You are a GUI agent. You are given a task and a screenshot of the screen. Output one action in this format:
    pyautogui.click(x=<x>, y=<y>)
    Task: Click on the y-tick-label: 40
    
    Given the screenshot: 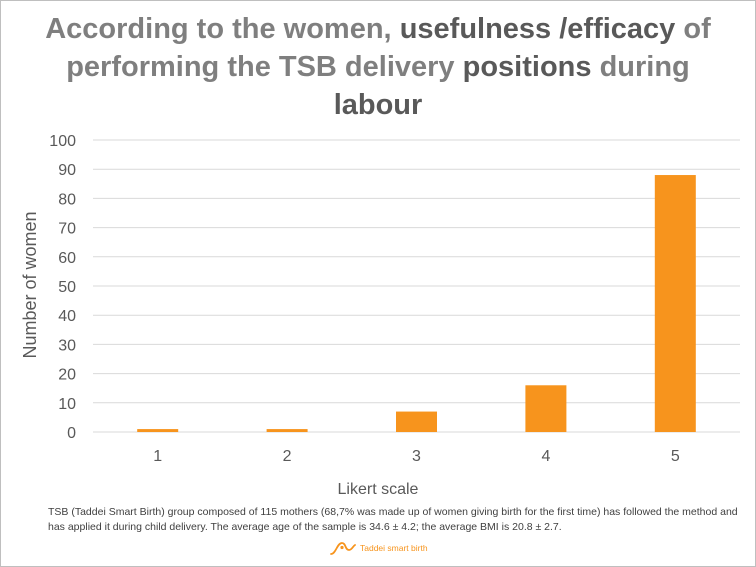 What is the action you would take?
    pyautogui.click(x=67, y=316)
    